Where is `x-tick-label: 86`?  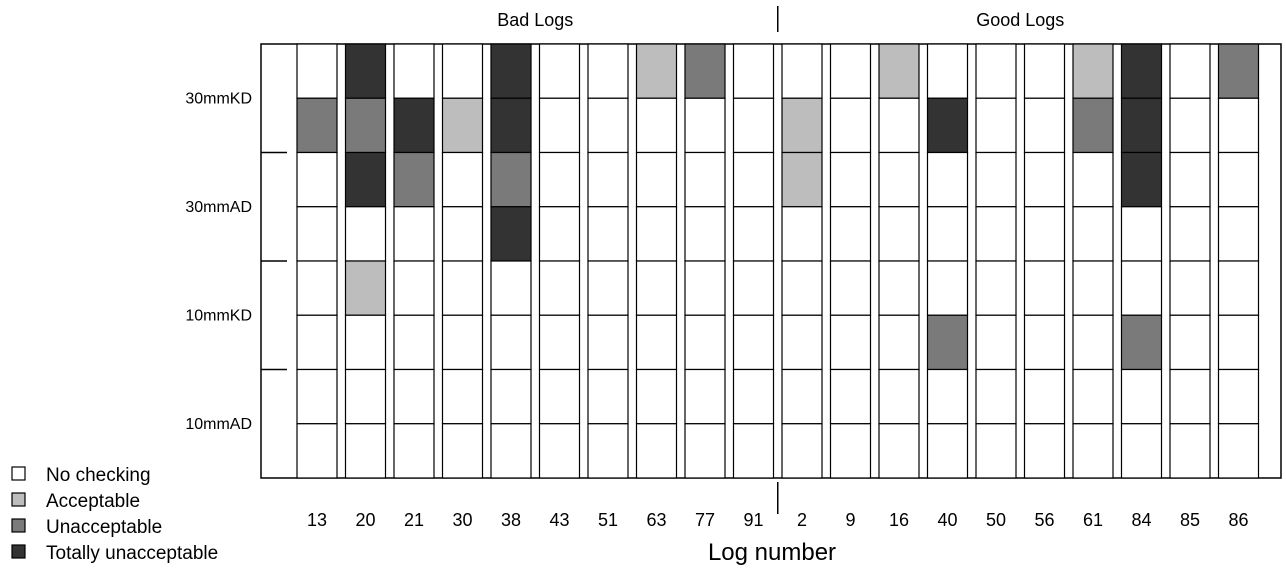
x-tick-label: 86 is located at coordinates (1238, 520).